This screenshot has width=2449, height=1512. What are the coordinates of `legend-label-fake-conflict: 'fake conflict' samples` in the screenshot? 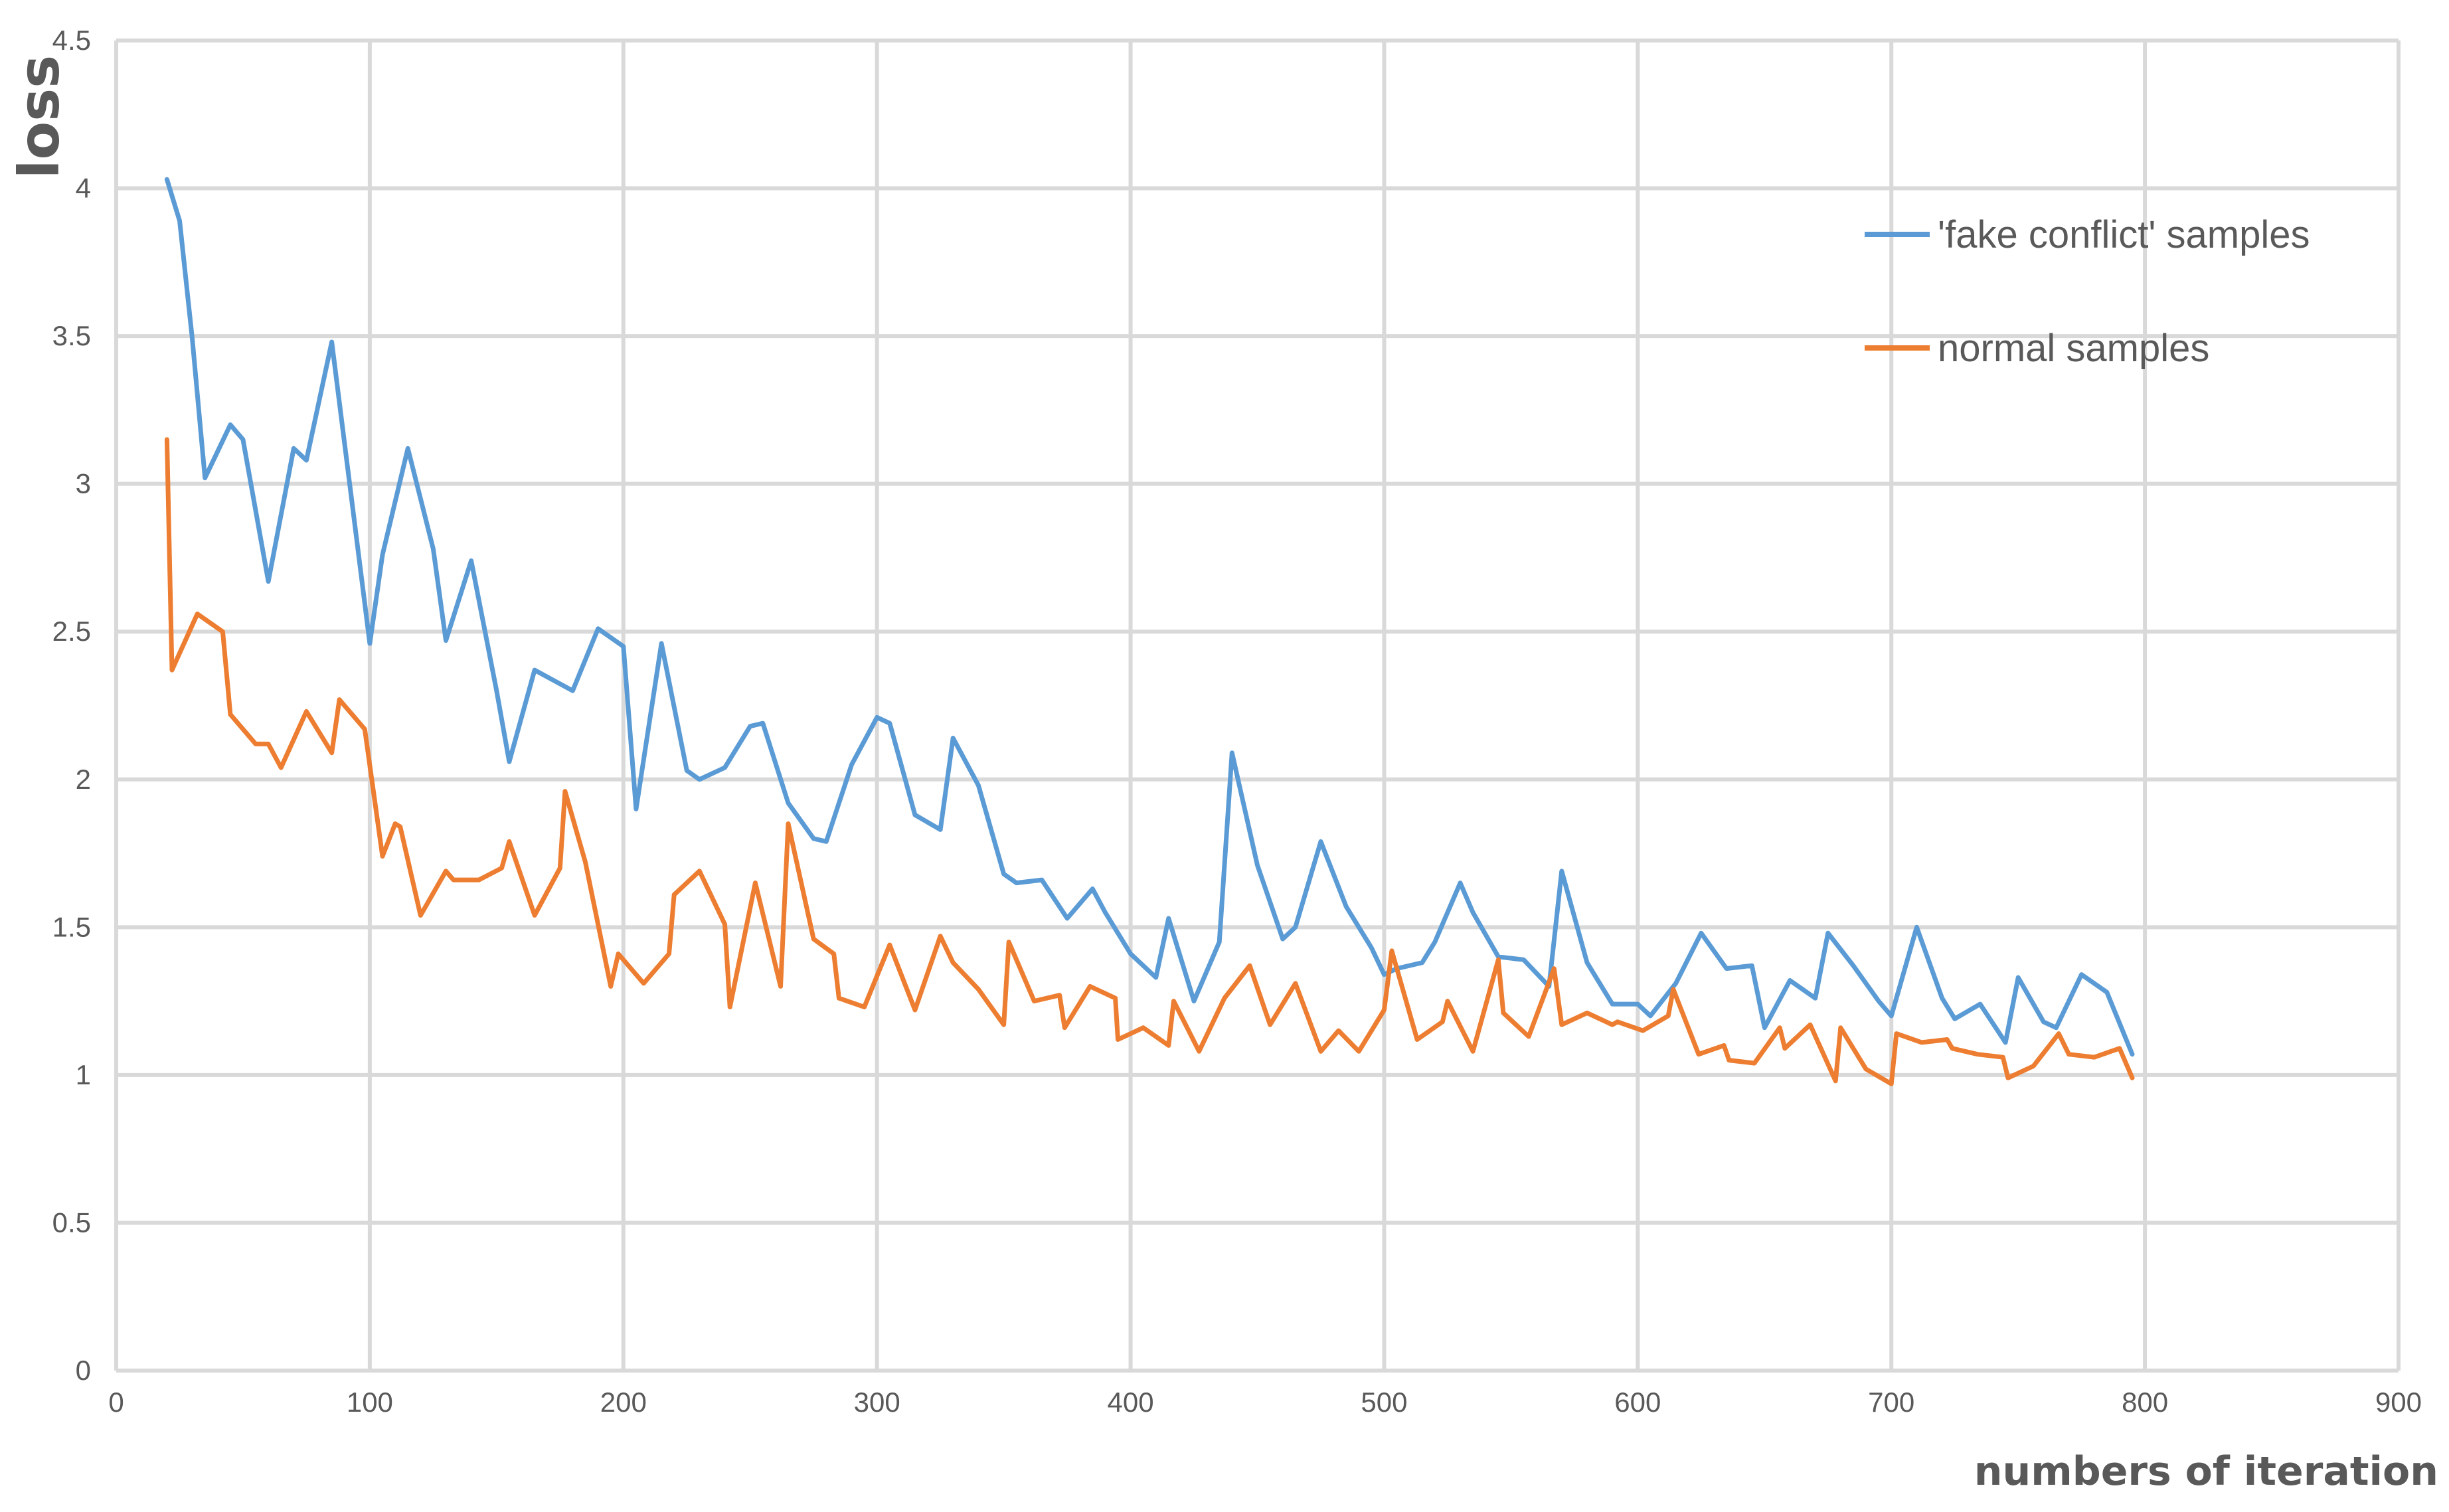 It's located at (2124, 234).